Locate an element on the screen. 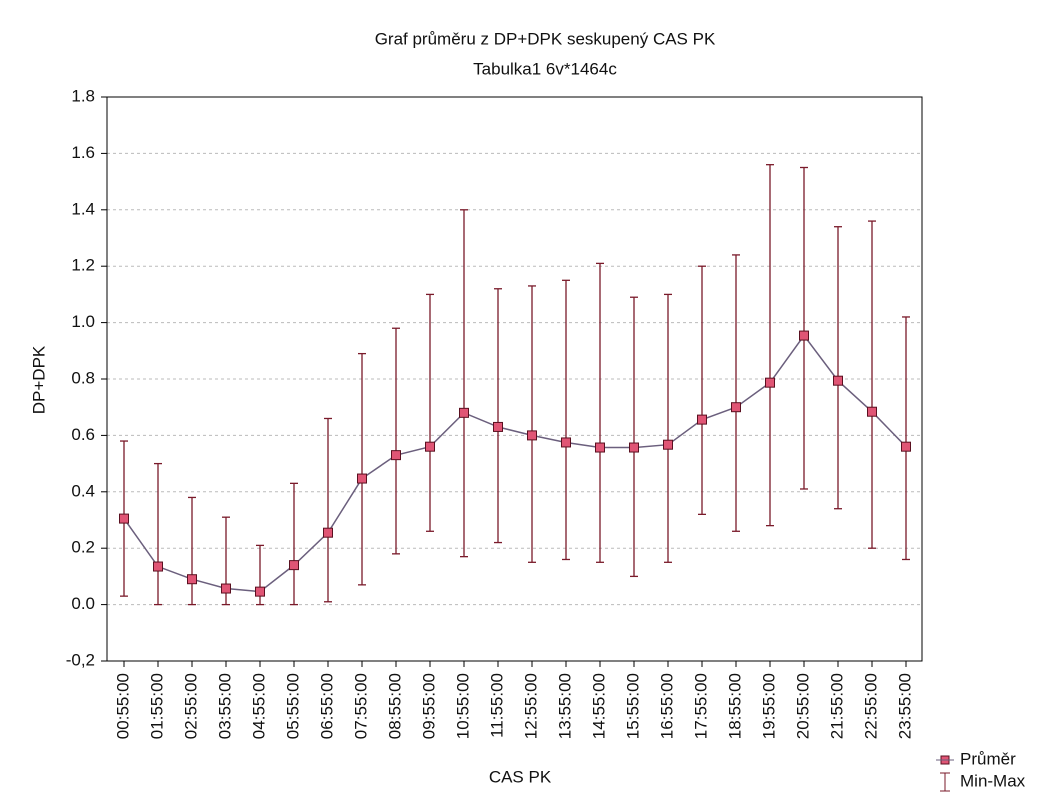 This screenshot has width=1055, height=801. x-tick-label: 22:55:00 is located at coordinates (870, 706).